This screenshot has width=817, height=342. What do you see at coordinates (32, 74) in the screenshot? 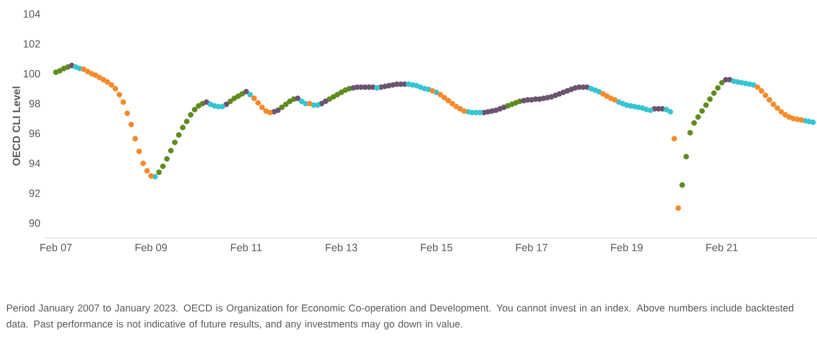
I see `y-tick-label: 100` at bounding box center [32, 74].